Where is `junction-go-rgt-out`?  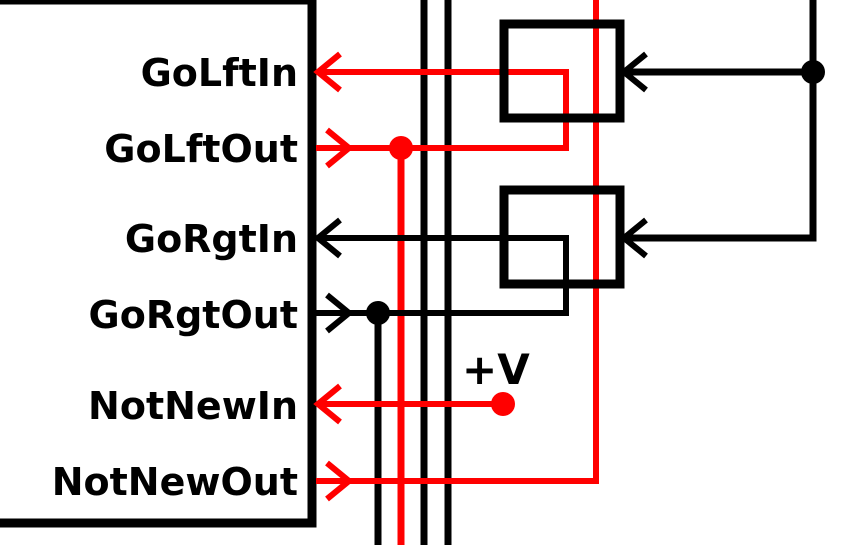
junction-go-rgt-out is located at coordinates (378, 313).